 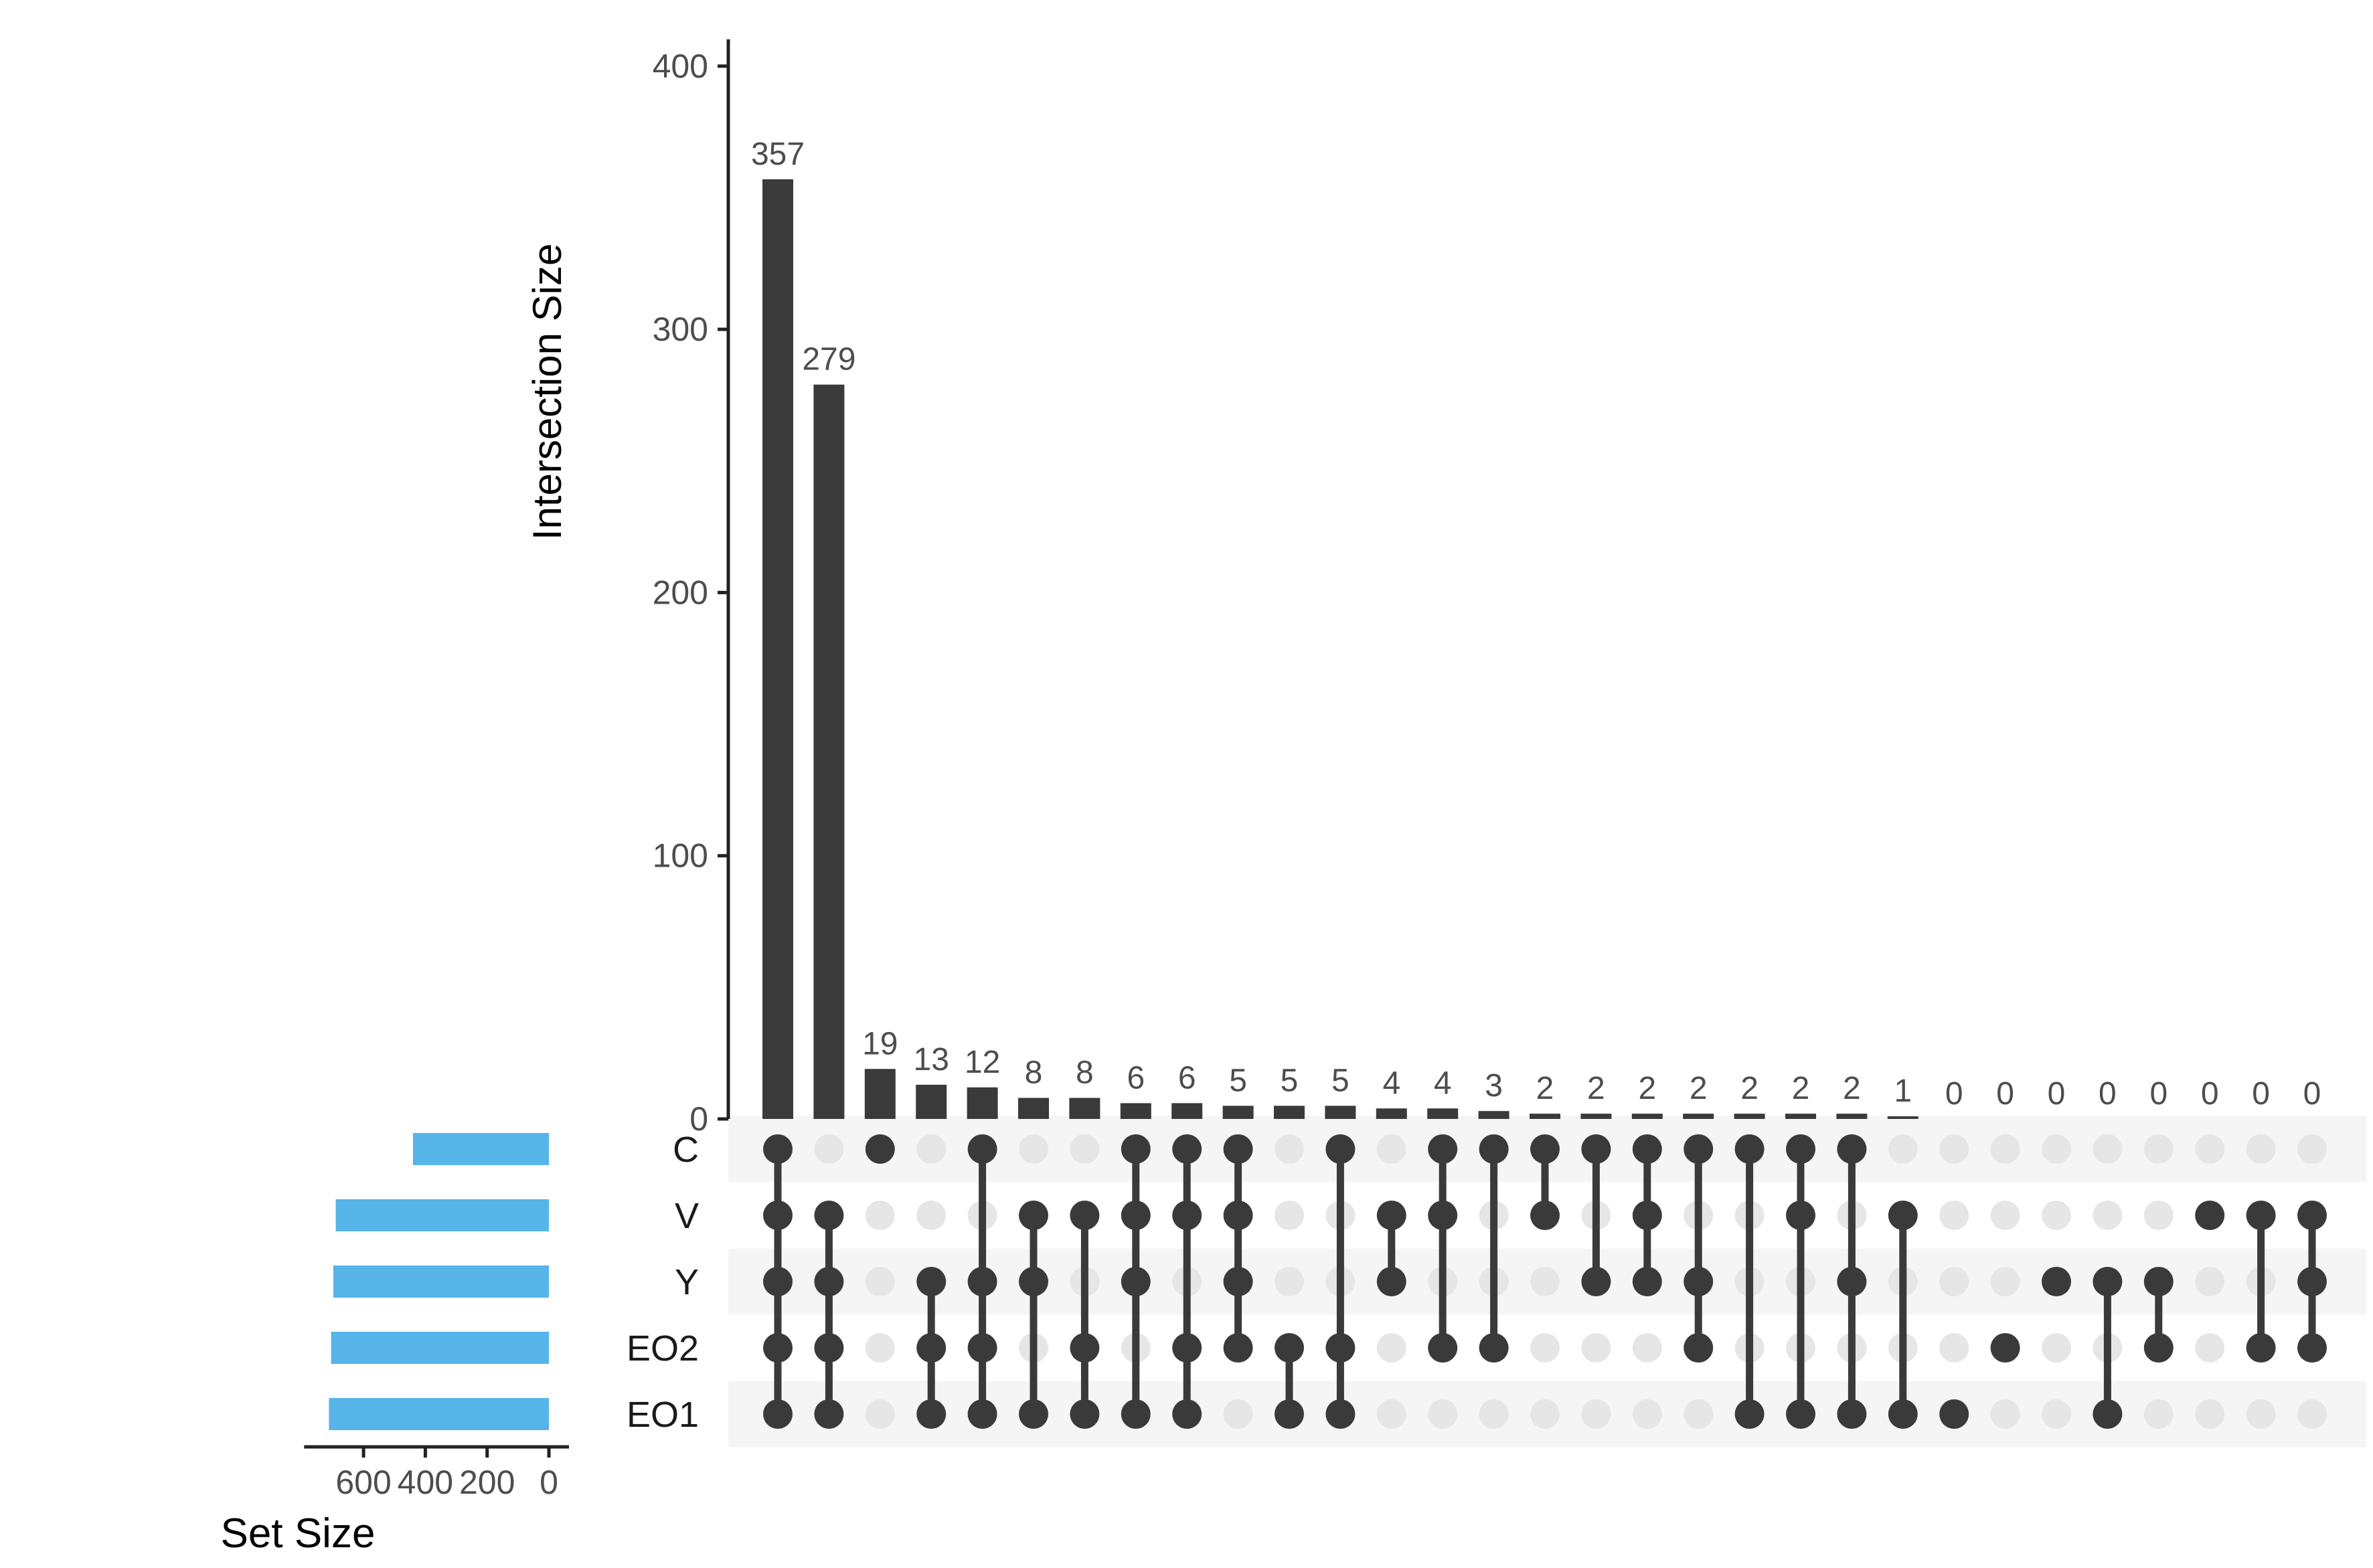 I want to click on set-label: Y, so click(x=687, y=1282).